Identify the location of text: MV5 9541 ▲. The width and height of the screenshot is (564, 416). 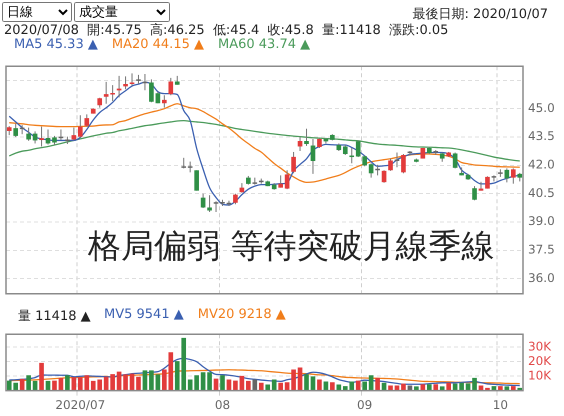
(144, 314).